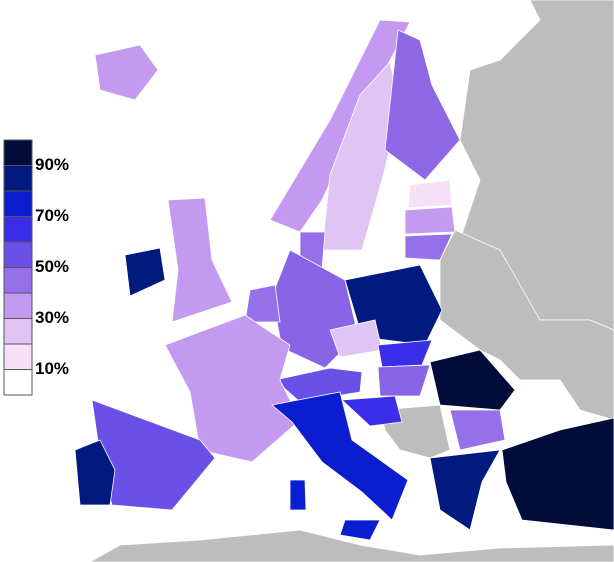 This screenshot has height=562, width=614. I want to click on legend-label: 90%, so click(52, 164).